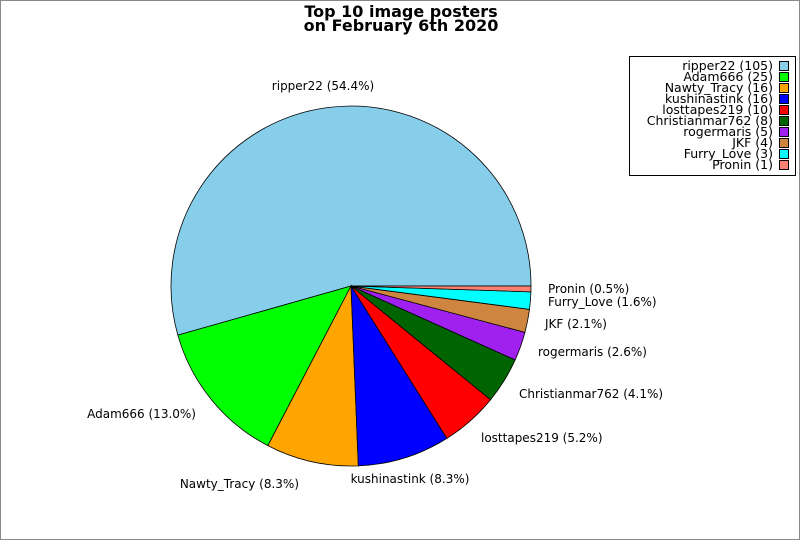 The height and width of the screenshot is (541, 800). Describe the element at coordinates (728, 131) in the screenshot. I see `legend-label: rogermaris (5)` at that location.